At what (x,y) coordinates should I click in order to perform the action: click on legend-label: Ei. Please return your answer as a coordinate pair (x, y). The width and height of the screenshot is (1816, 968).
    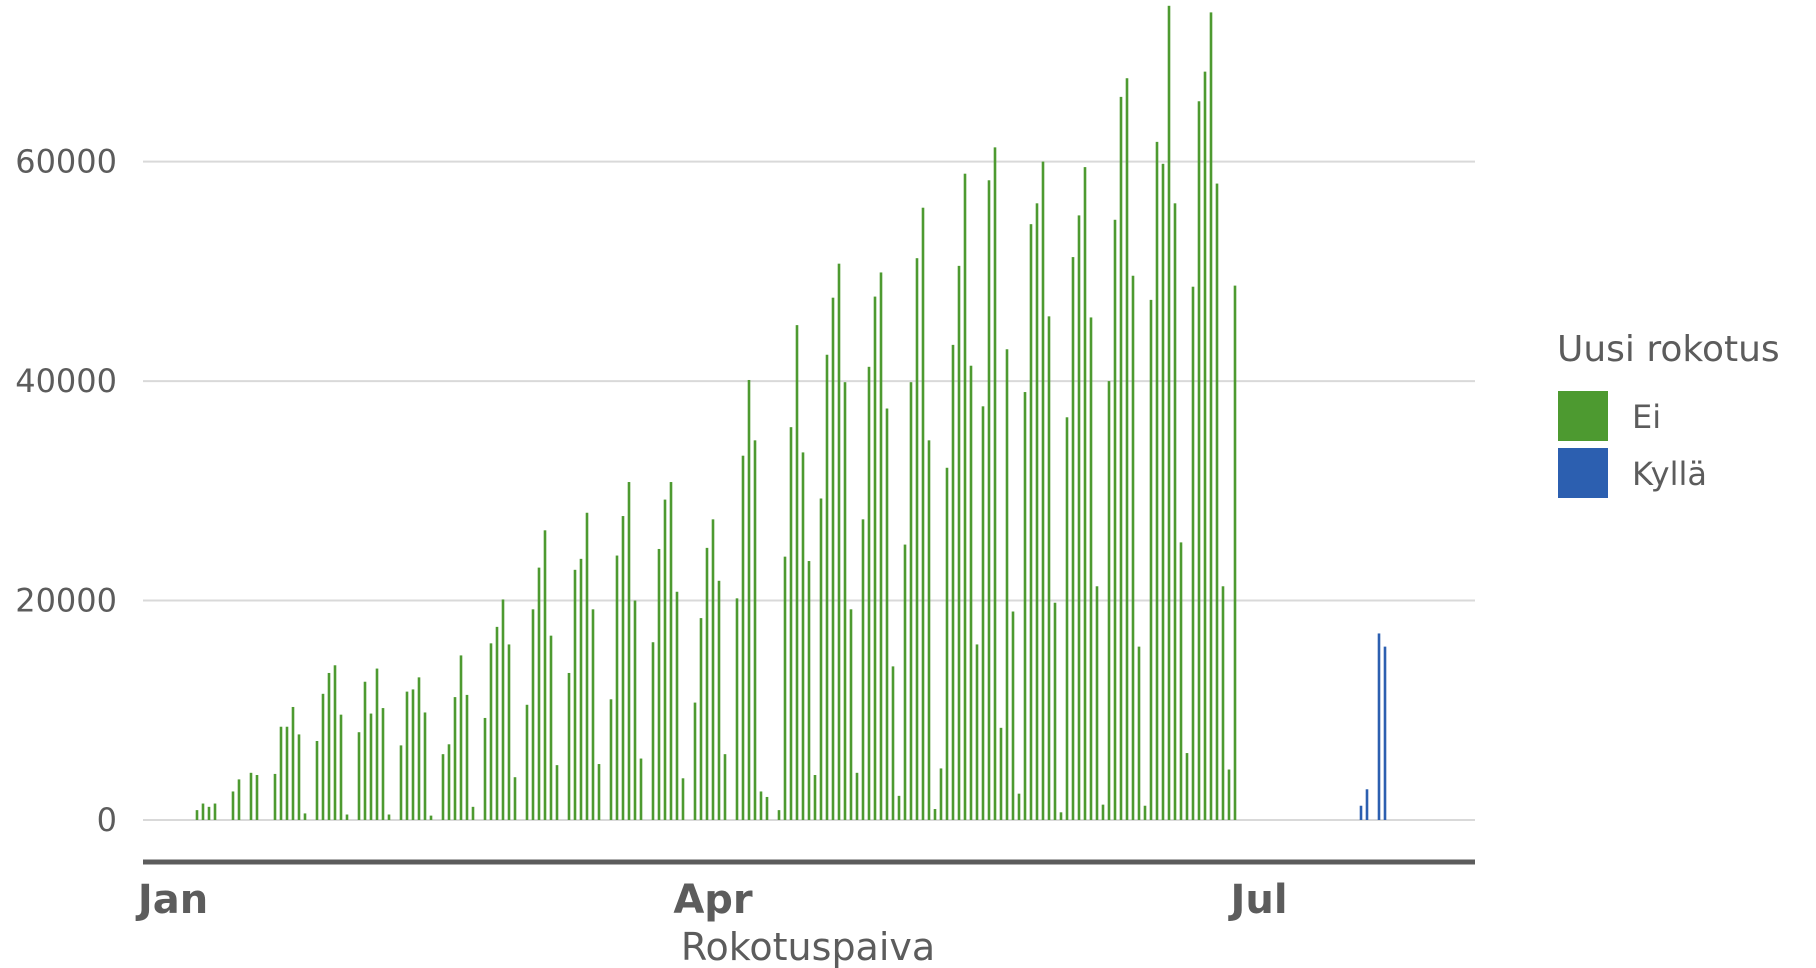
    Looking at the image, I should click on (1646, 417).